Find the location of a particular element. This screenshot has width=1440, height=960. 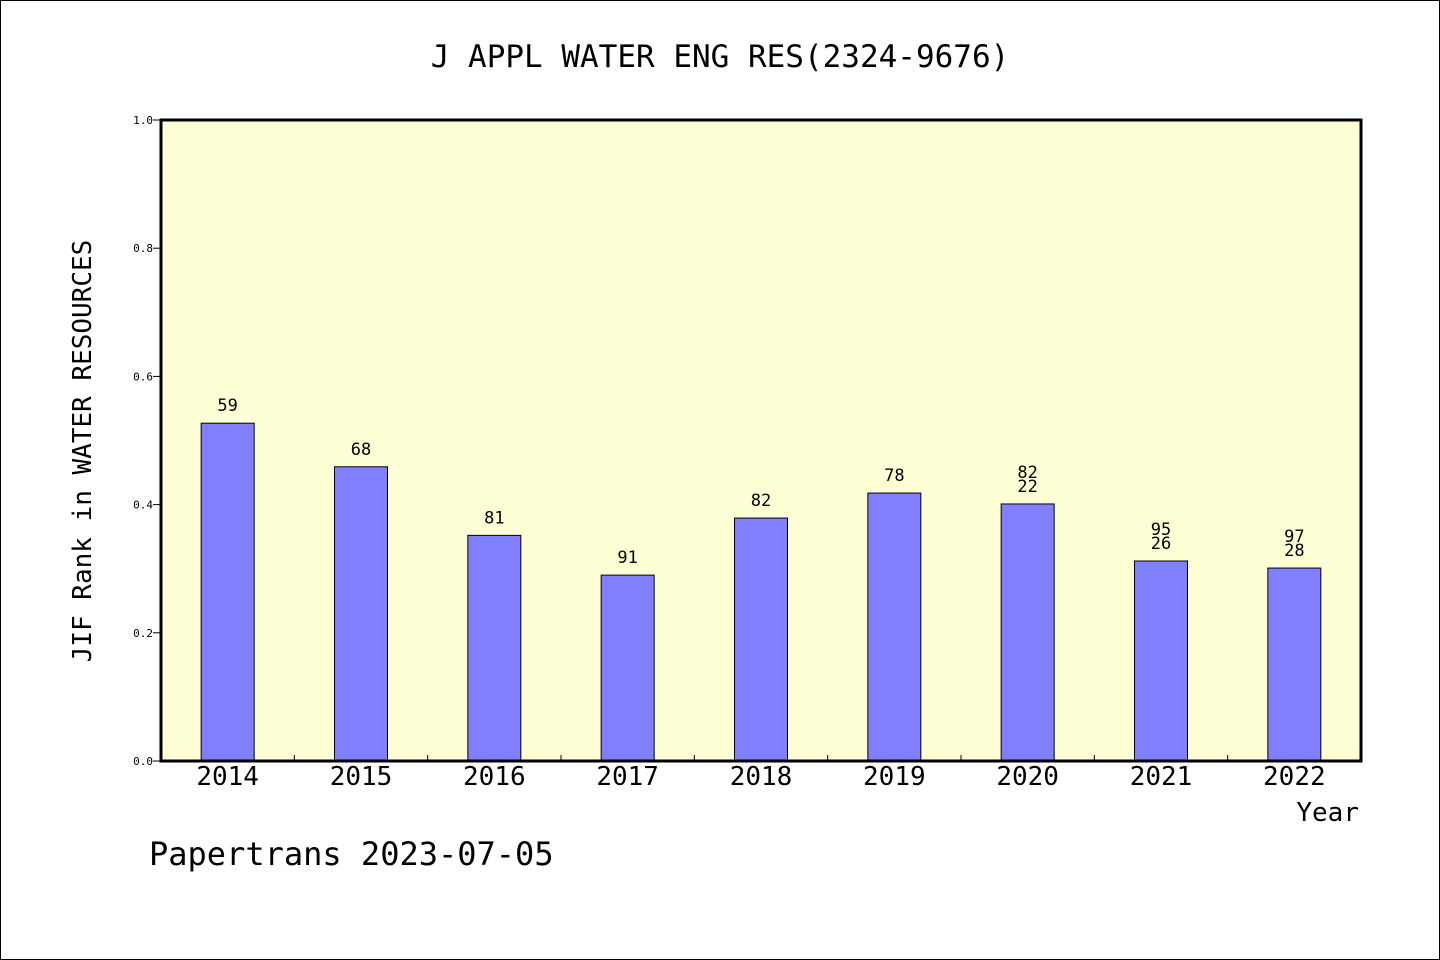

x-tick-label: 2021 is located at coordinates (1161, 777).